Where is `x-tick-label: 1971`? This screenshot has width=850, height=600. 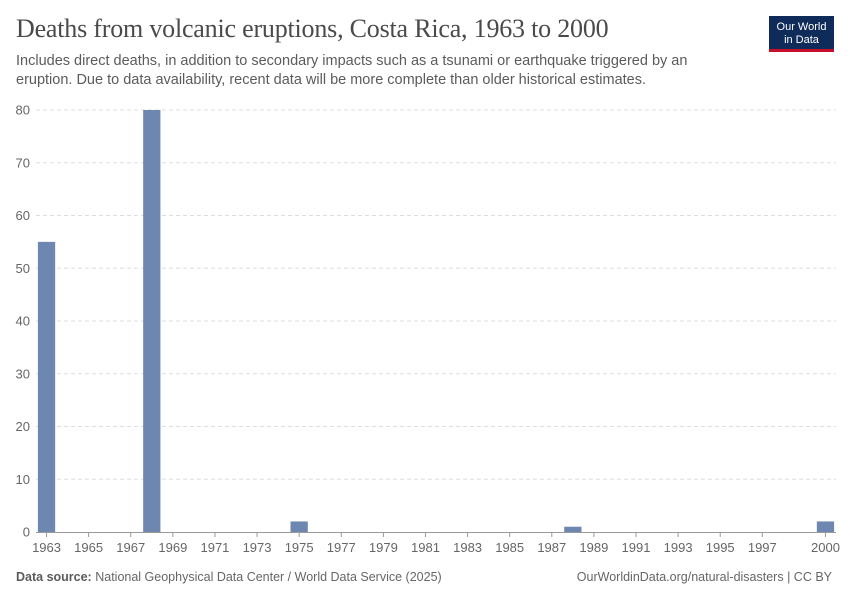 x-tick-label: 1971 is located at coordinates (214, 547).